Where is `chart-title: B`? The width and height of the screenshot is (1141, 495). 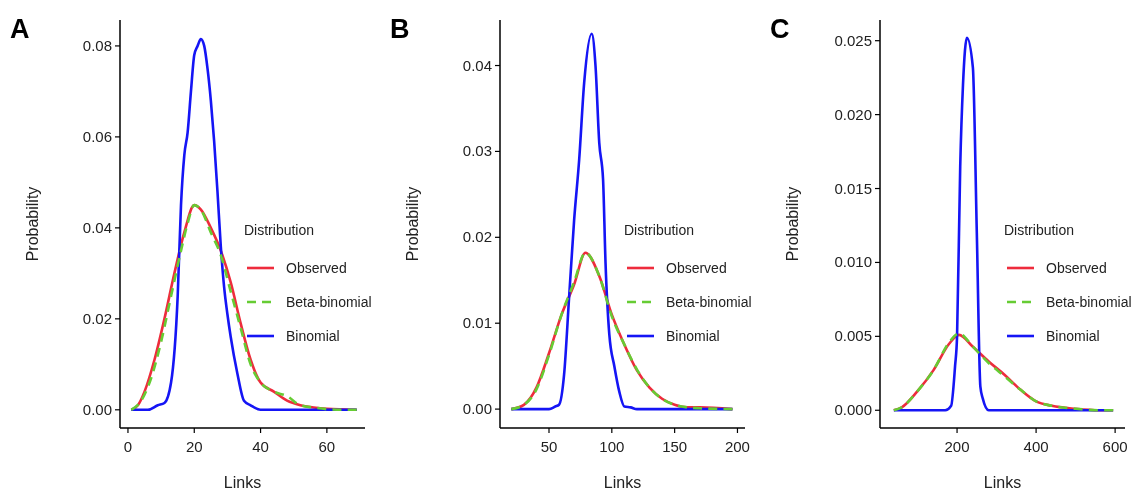 chart-title: B is located at coordinates (400, 29).